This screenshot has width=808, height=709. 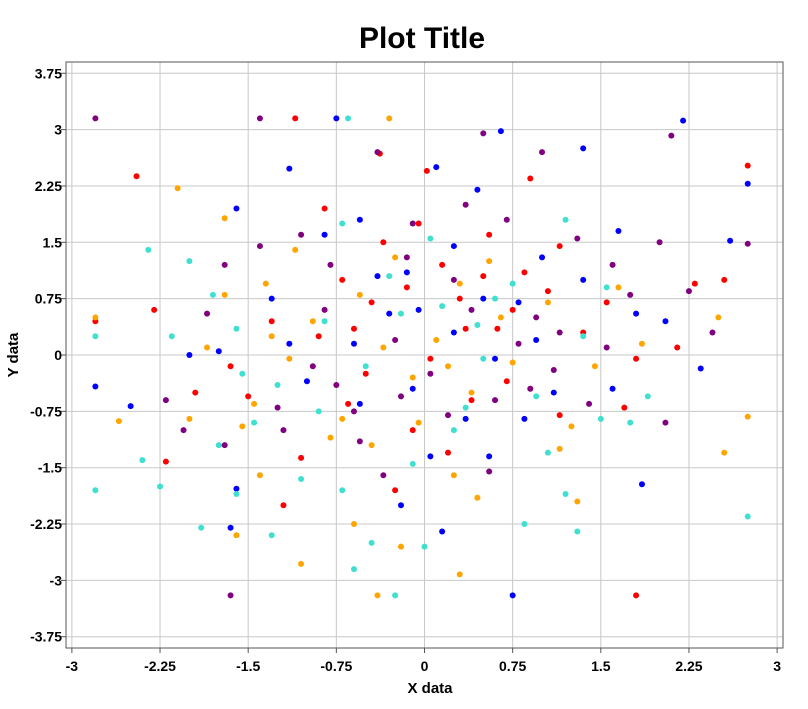 What do you see at coordinates (336, 666) in the screenshot?
I see `x-tick-label: -0.75` at bounding box center [336, 666].